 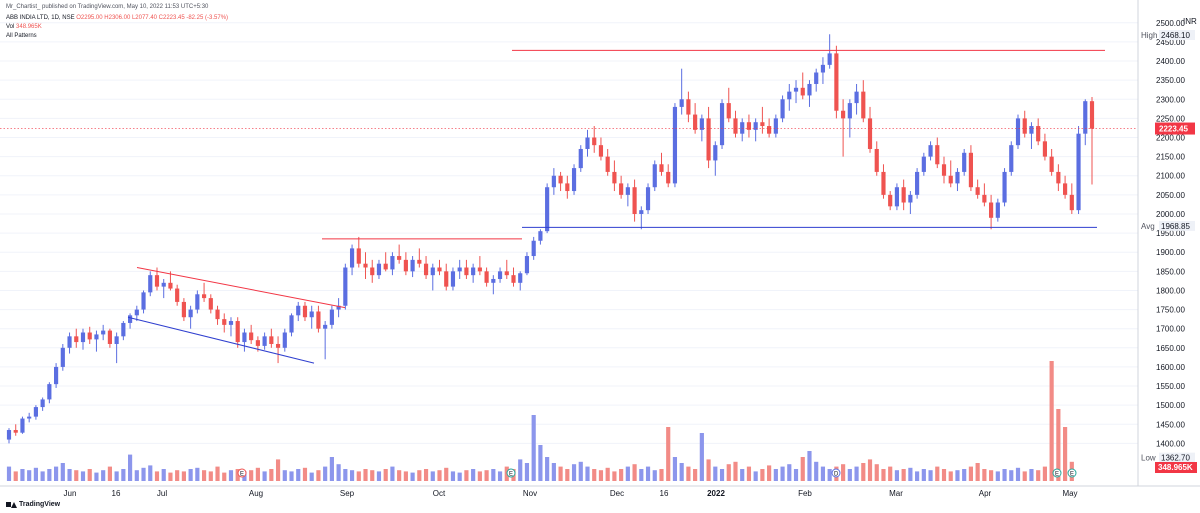 I want to click on last-volume-tag, so click(x=1176, y=467).